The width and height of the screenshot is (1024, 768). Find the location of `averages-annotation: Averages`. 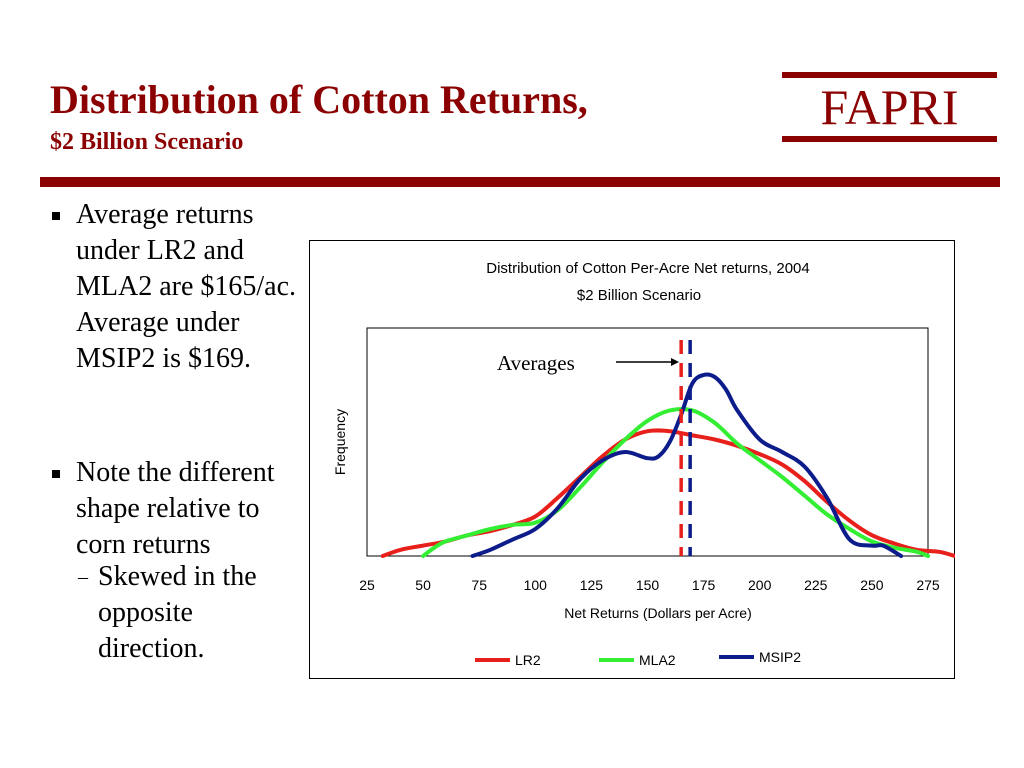

averages-annotation: Averages is located at coordinates (536, 363).